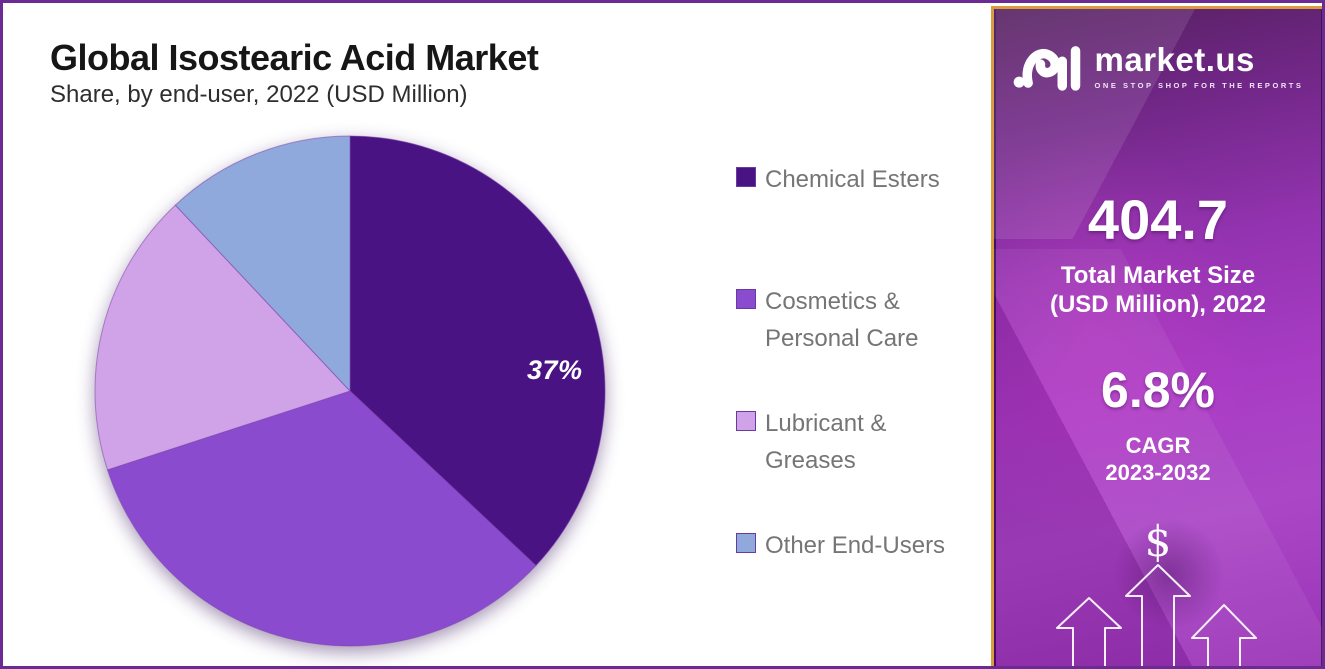  Describe the element at coordinates (1158, 304) in the screenshot. I see `total-market-size-sublabel: (USD Million), 2022` at that location.